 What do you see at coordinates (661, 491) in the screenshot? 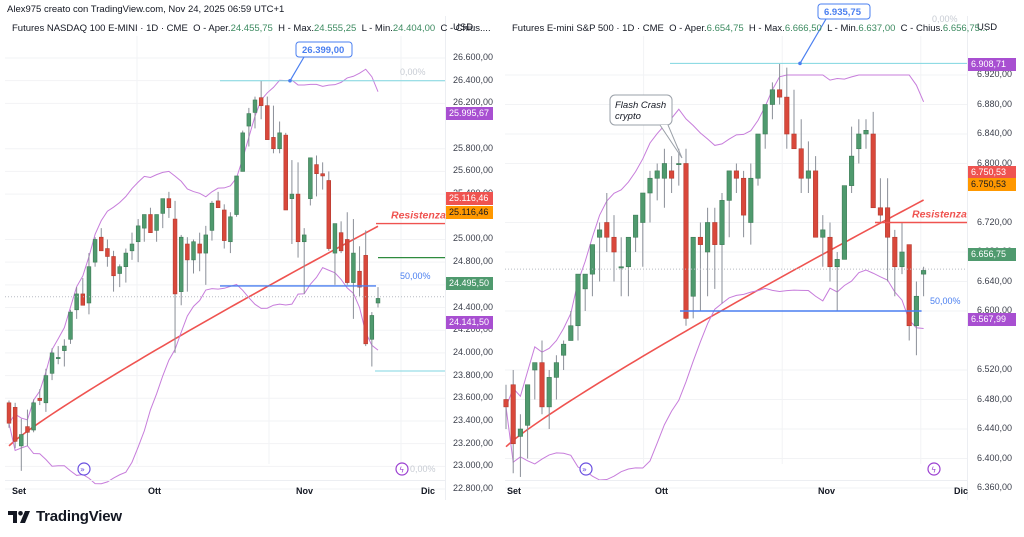
I see `x-label-ott: Ott` at bounding box center [661, 491].